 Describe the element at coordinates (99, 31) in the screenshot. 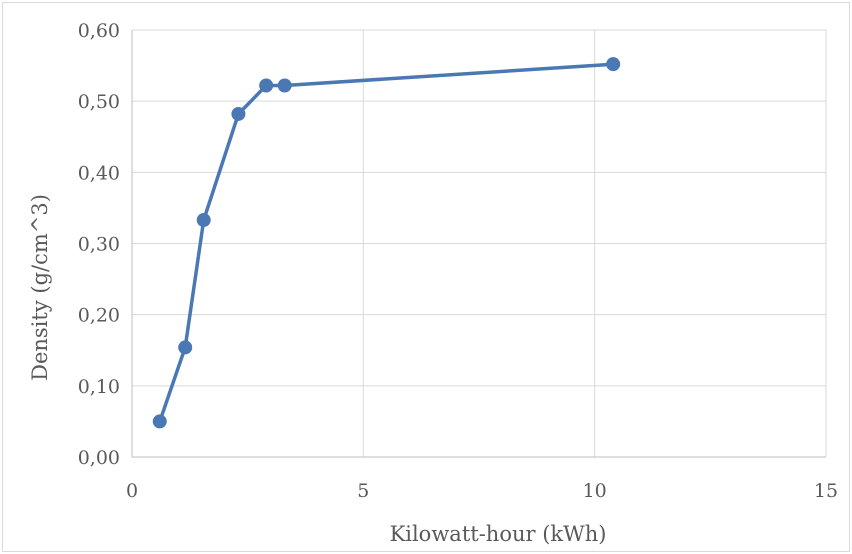

I see `y-tick-label: 0,60` at that location.